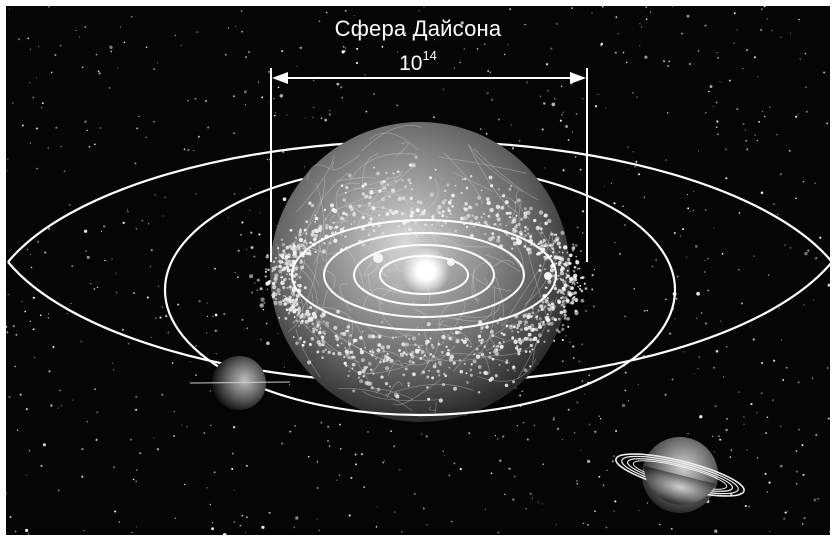  What do you see at coordinates (462, 259) in the screenshot?
I see `inner-planets` at bounding box center [462, 259].